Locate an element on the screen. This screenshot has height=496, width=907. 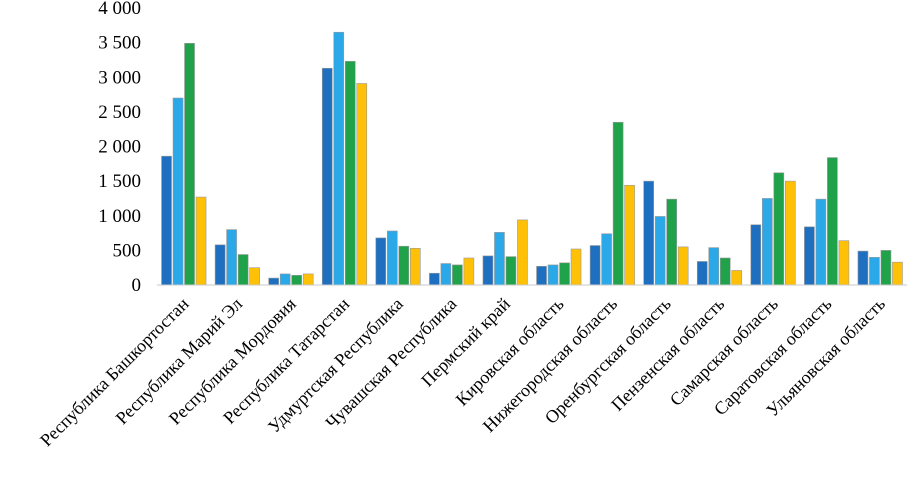
y-tick-label: 4 000 is located at coordinates (119, 9).